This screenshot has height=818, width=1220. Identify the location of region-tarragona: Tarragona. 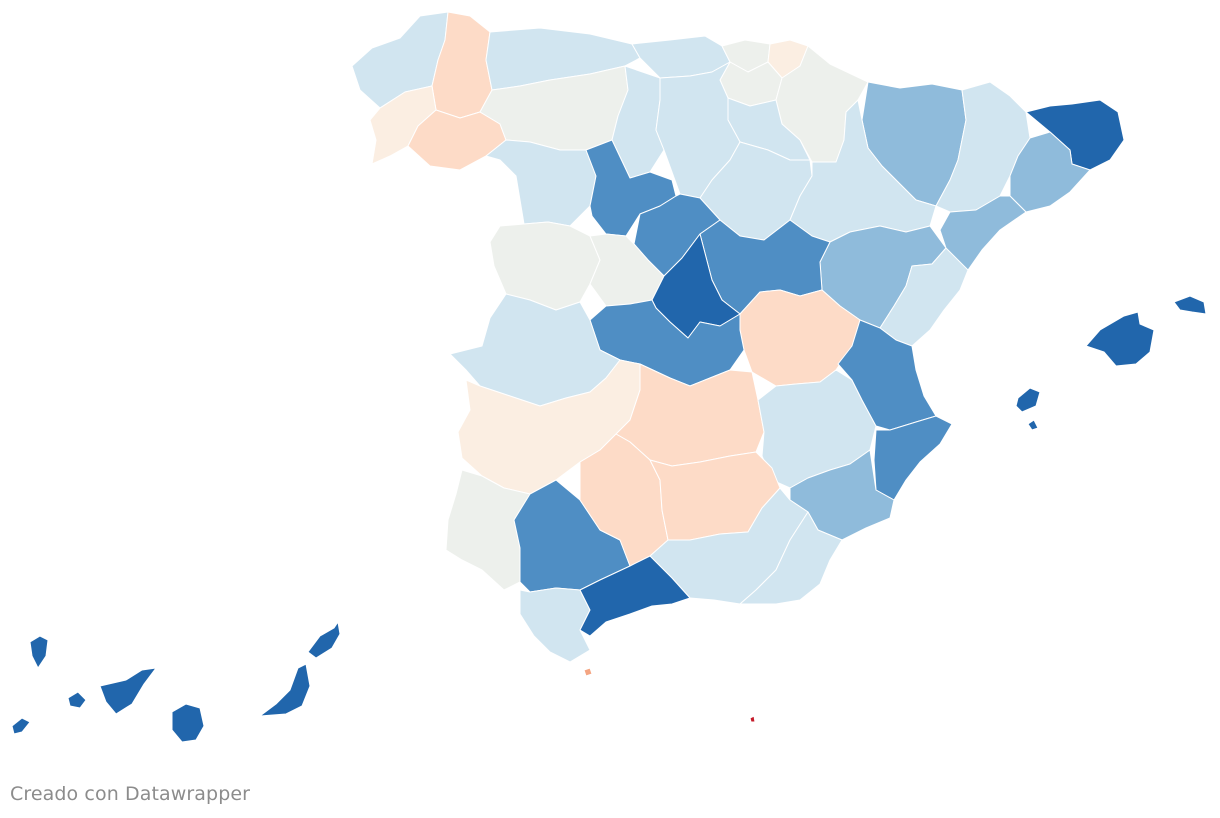
(983, 233).